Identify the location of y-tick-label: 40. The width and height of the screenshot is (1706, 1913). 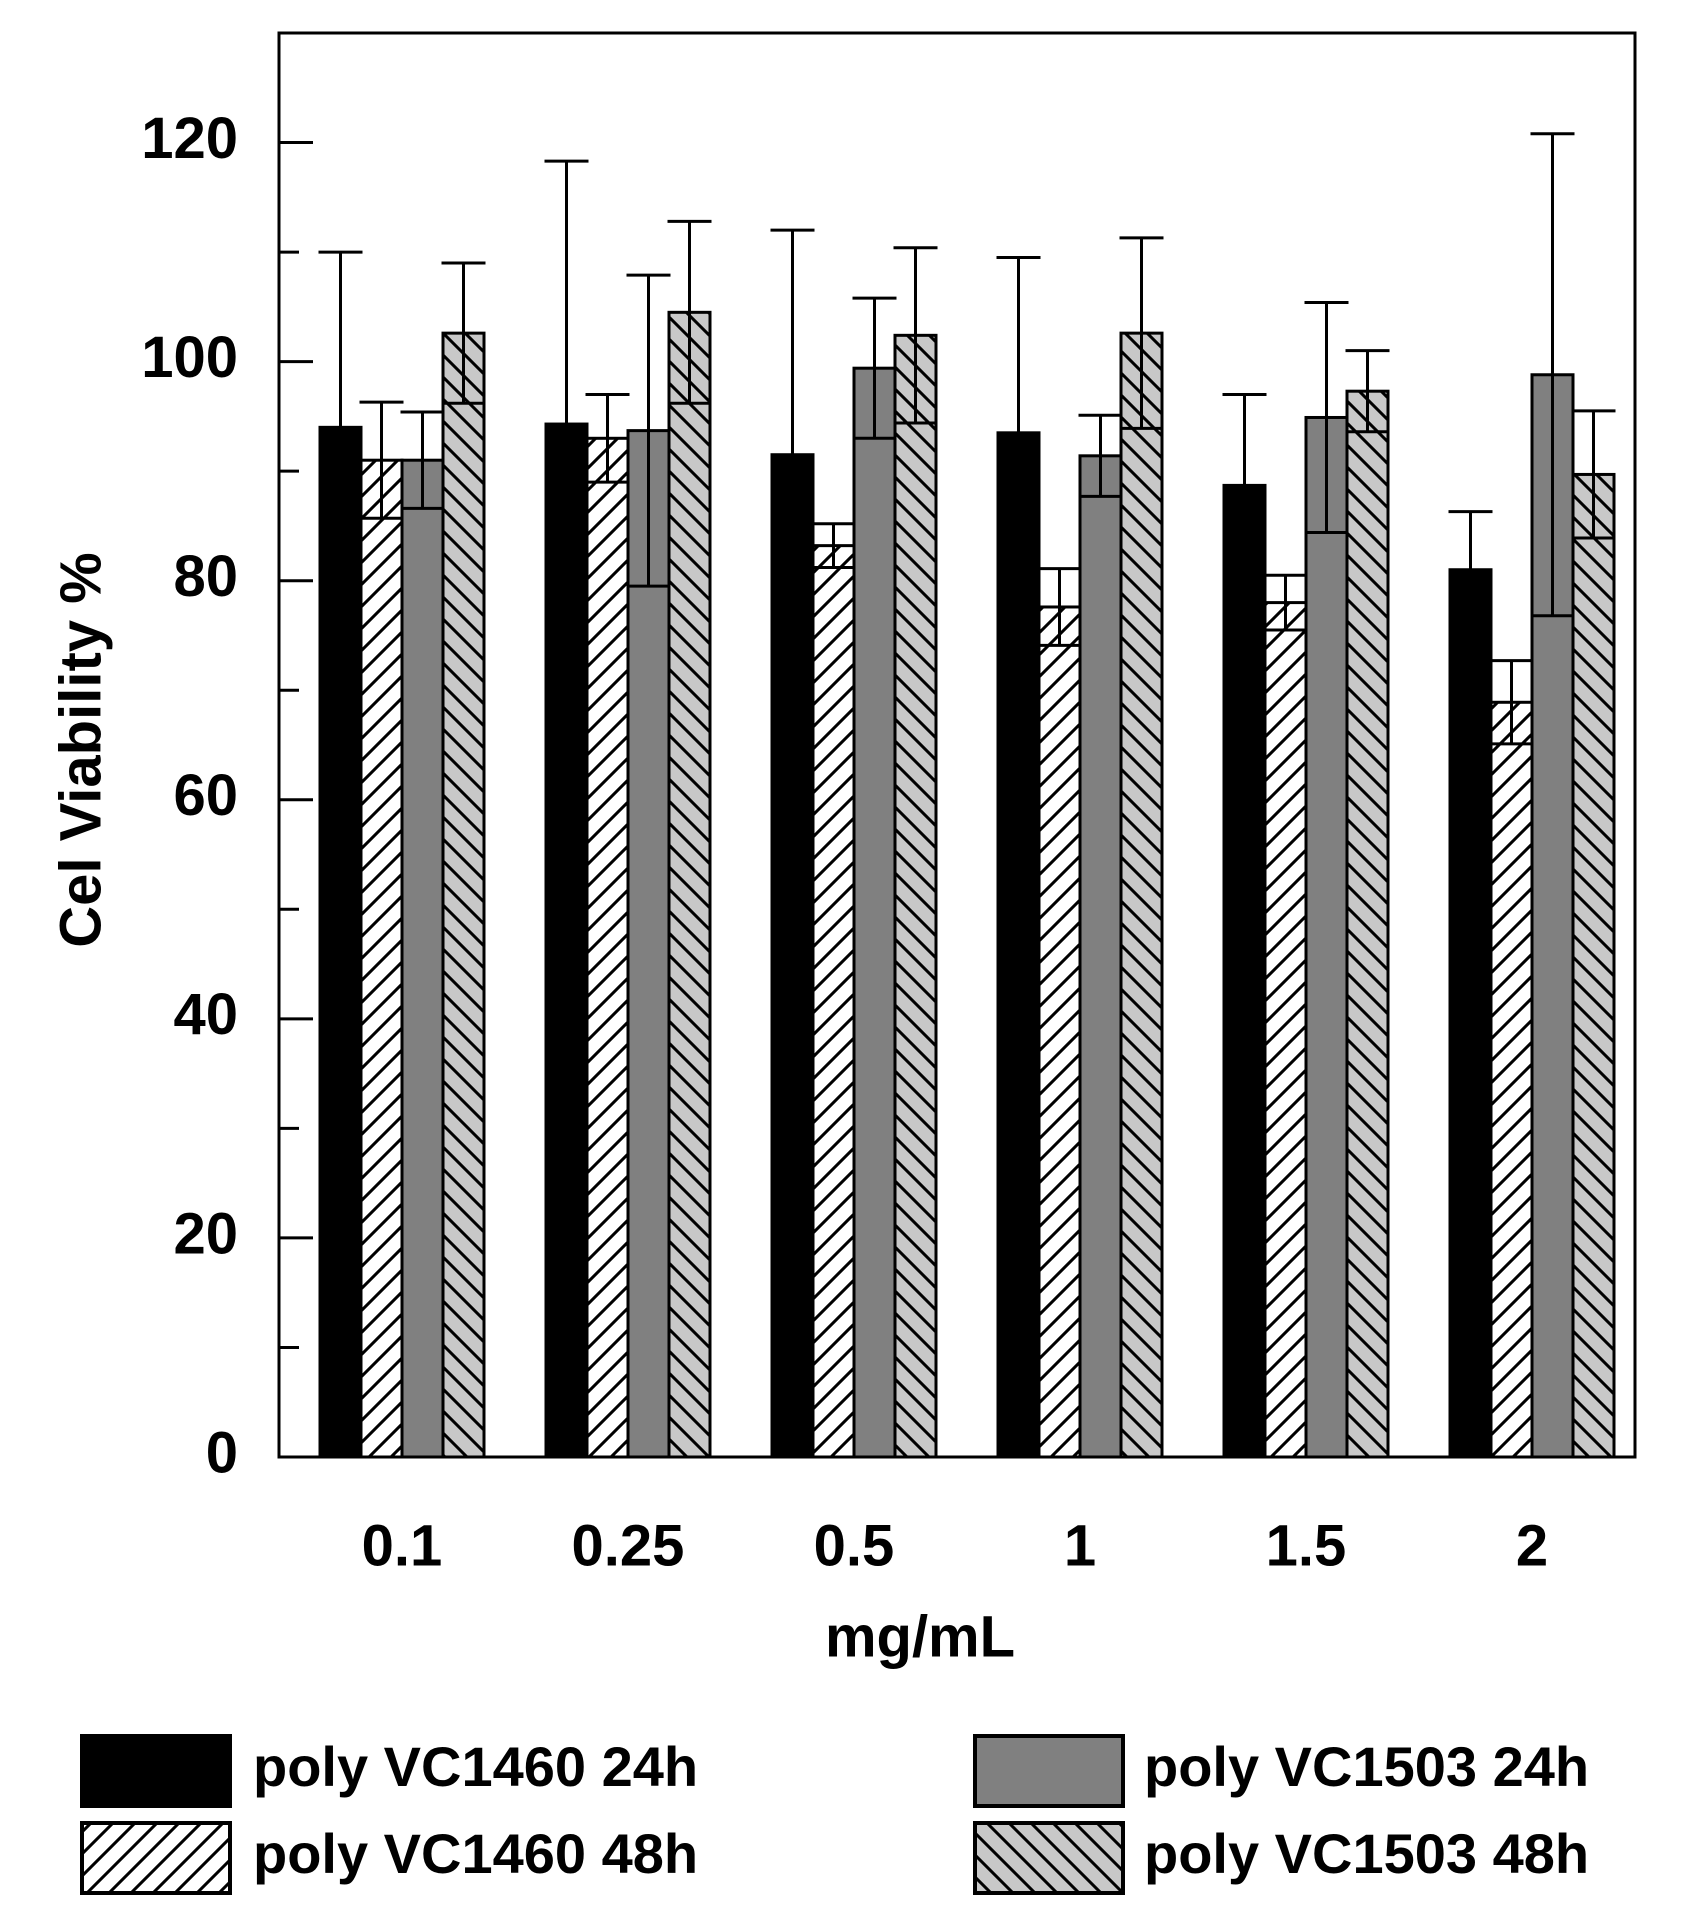
(205, 1014).